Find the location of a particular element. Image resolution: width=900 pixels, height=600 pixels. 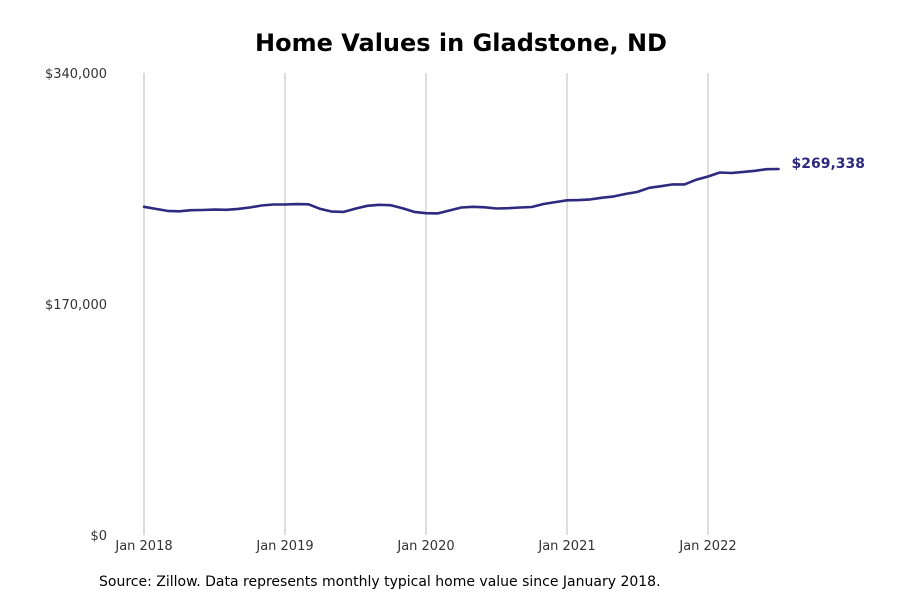

end-value-label: $269,338 is located at coordinates (829, 164).